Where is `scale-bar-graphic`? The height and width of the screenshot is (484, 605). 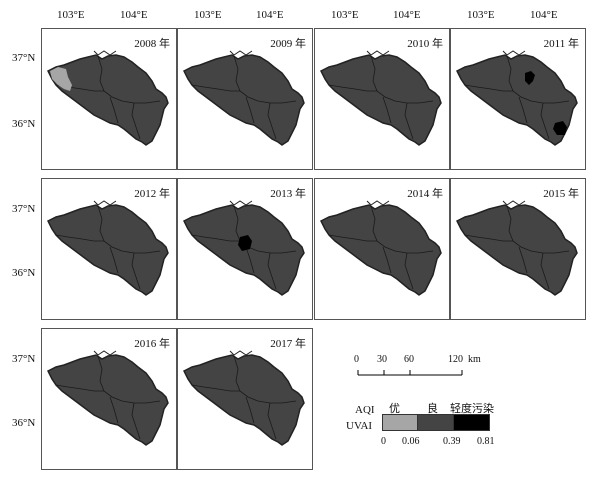
scale-bar-graphic is located at coordinates (410, 373).